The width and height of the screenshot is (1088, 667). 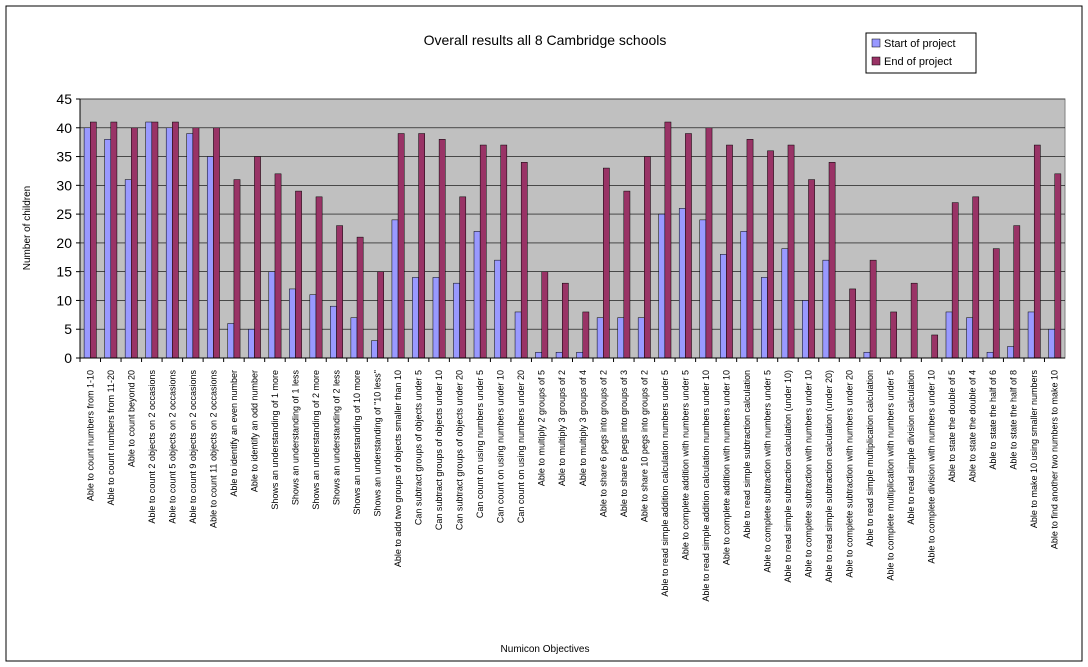 I want to click on x-tick-label: Shows an understanding of 1 less, so click(x=295, y=438).